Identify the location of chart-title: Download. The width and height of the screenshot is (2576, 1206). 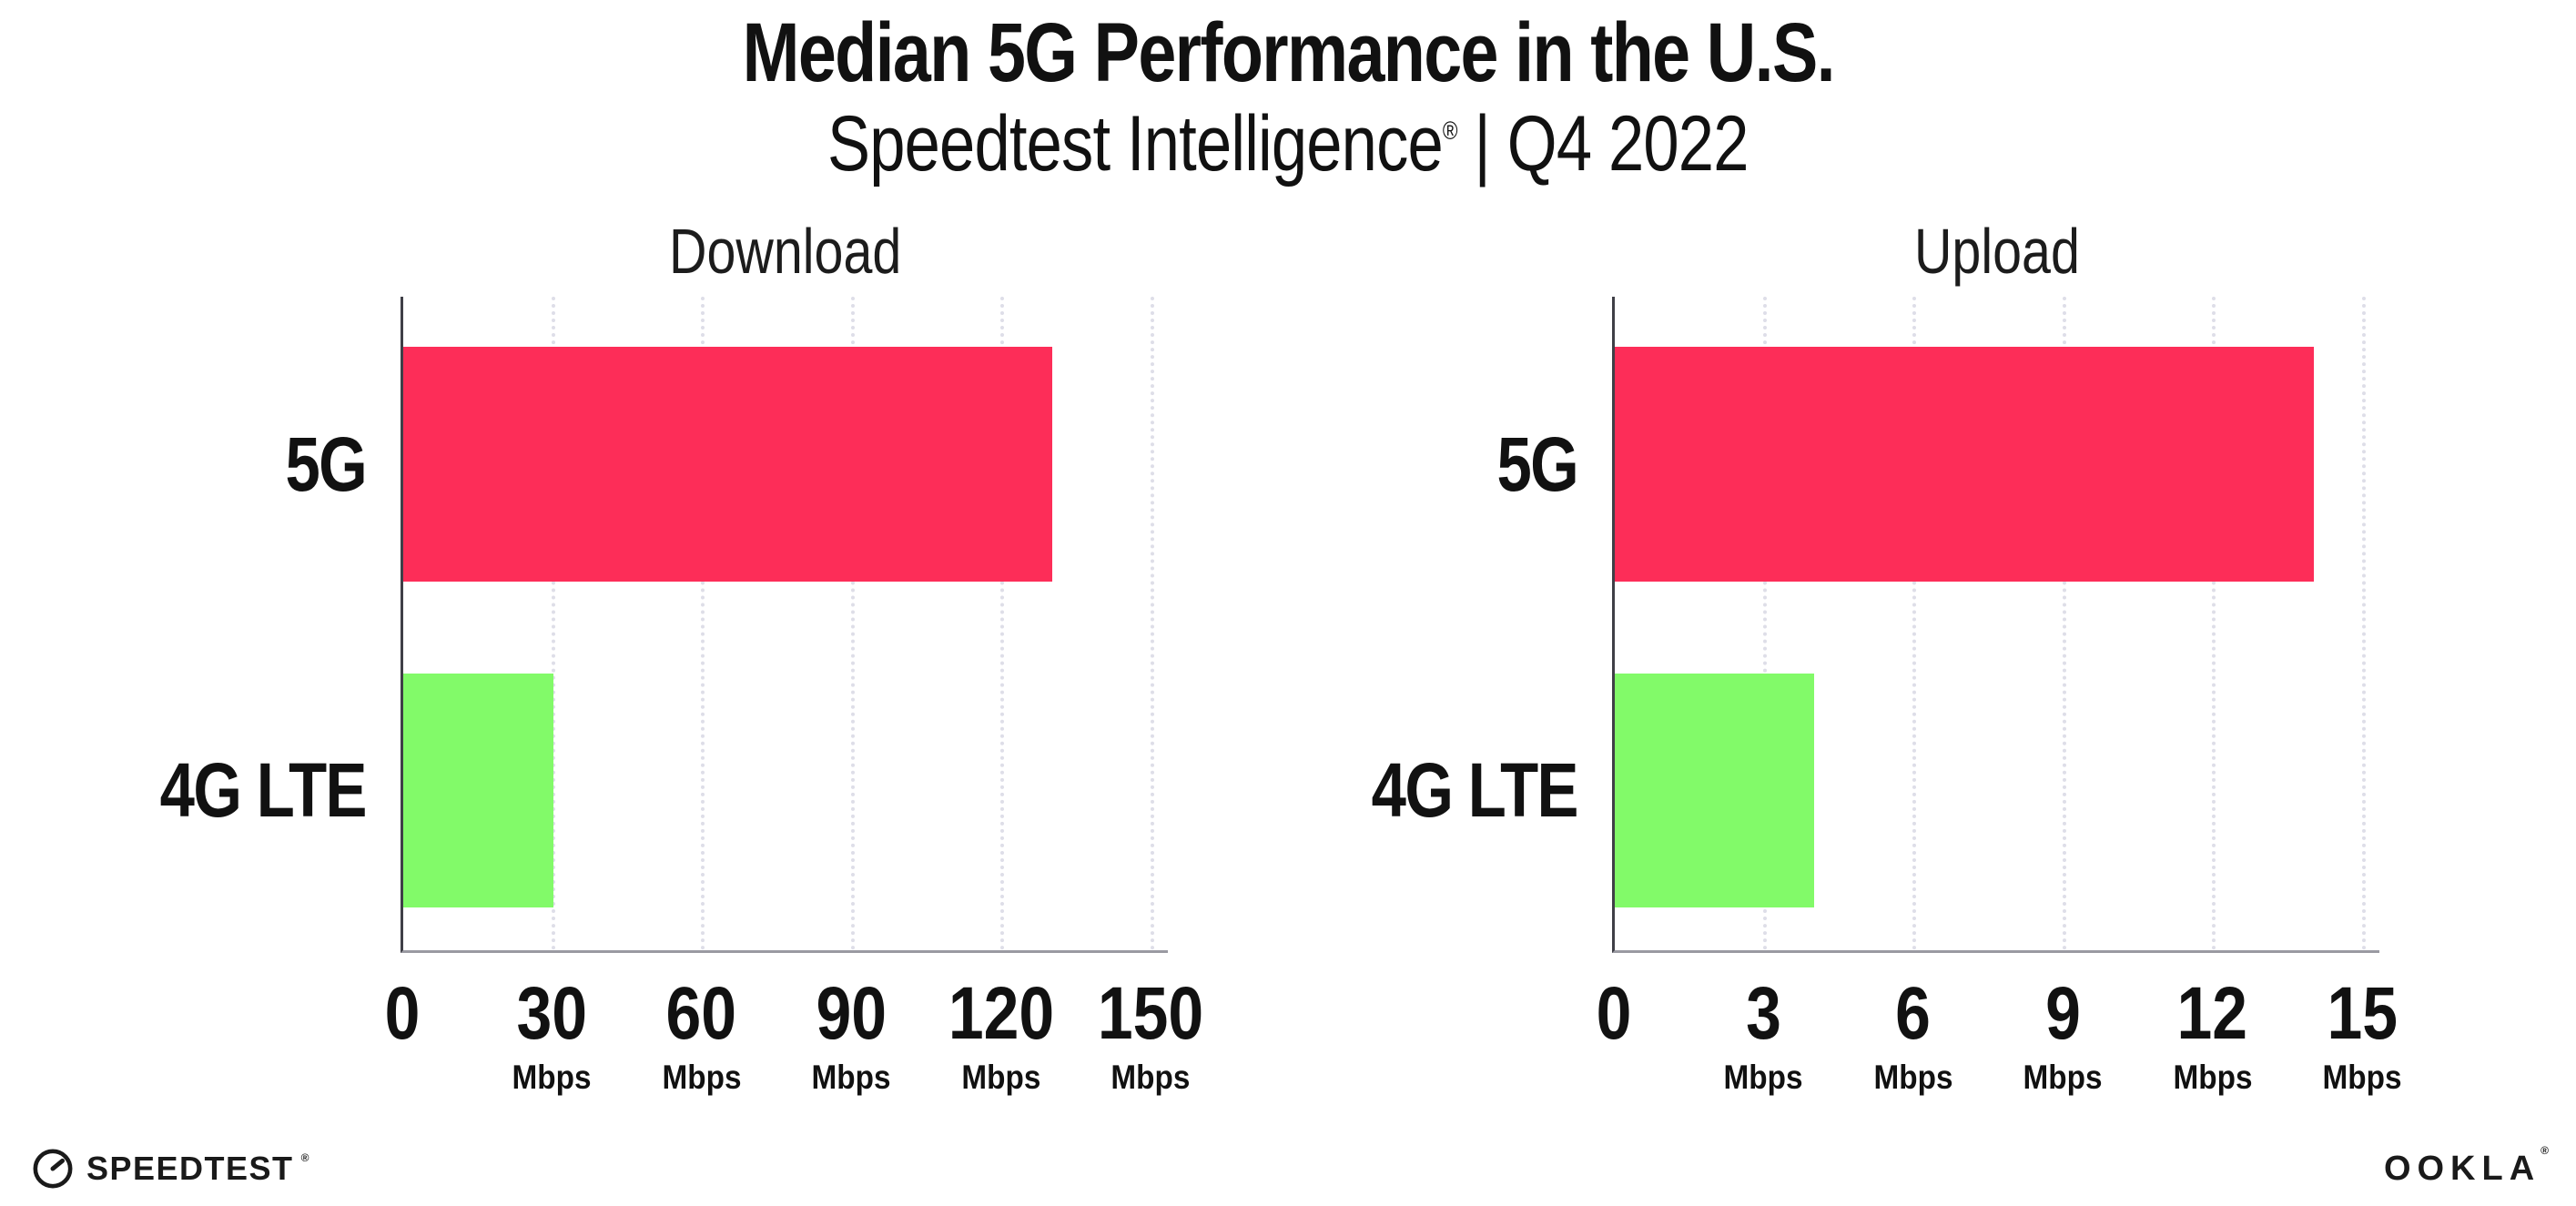
(786, 253).